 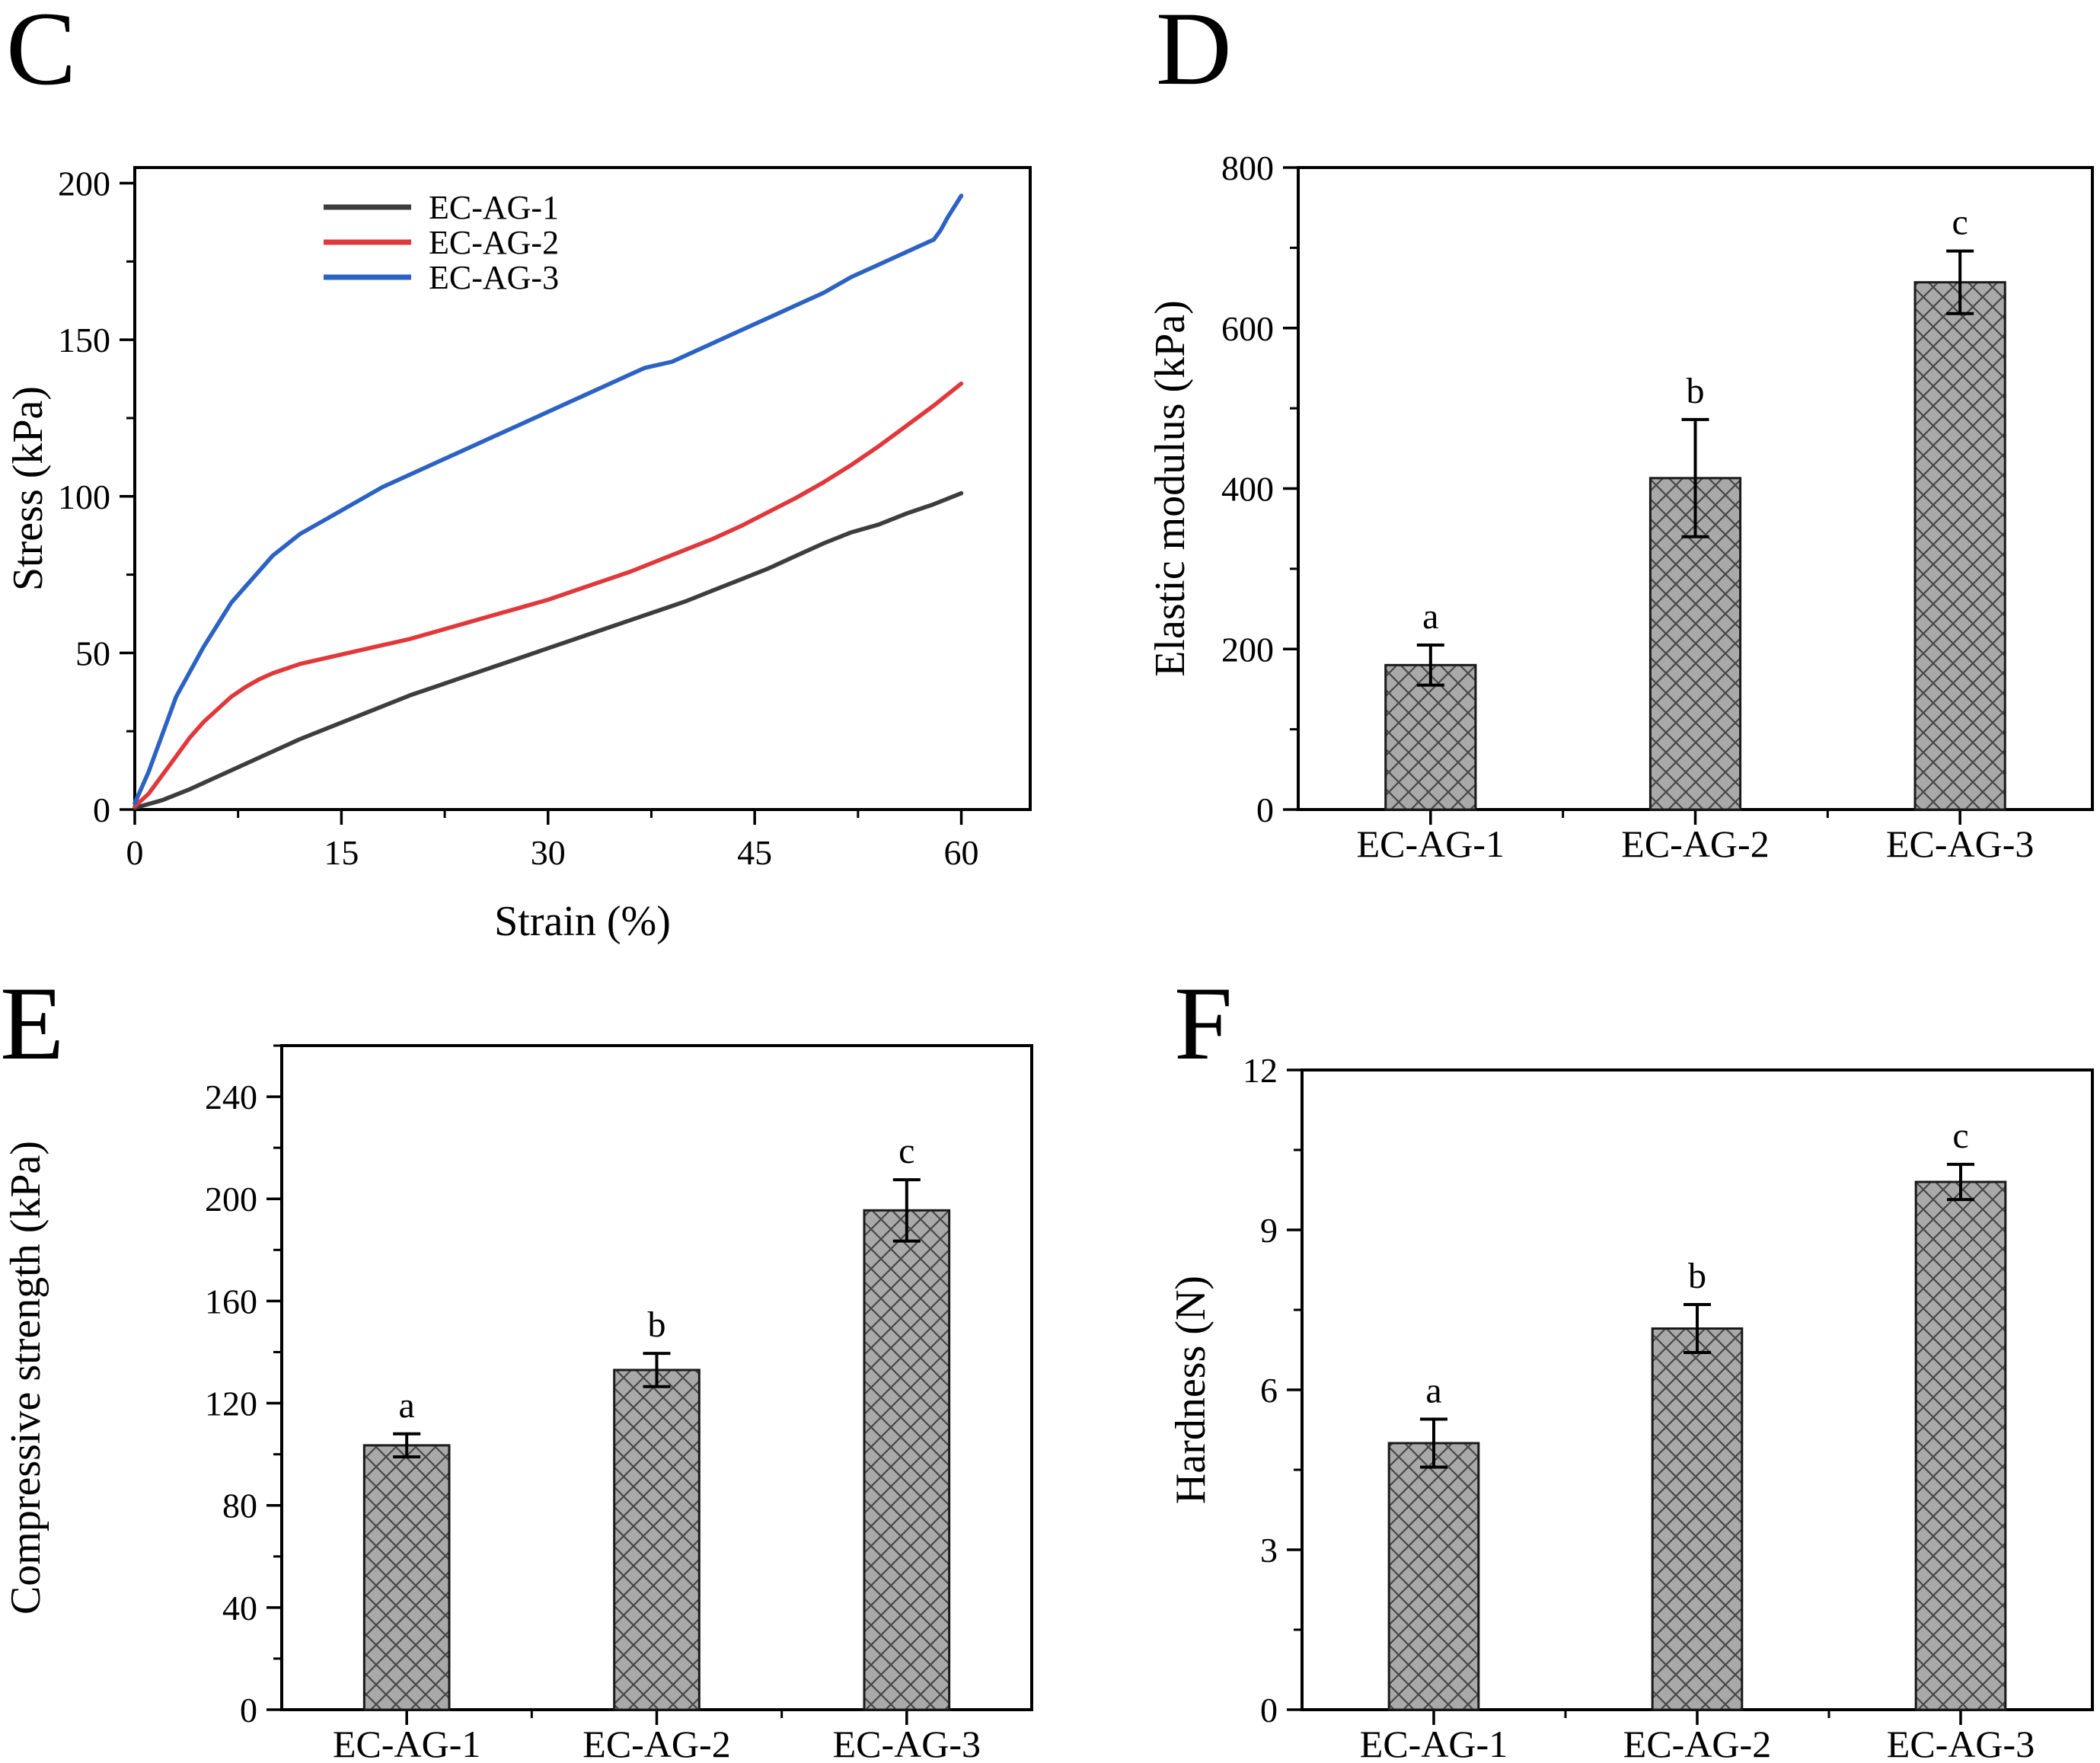 What do you see at coordinates (28, 488) in the screenshot?
I see `y-axis-title: Stress (kPa)` at bounding box center [28, 488].